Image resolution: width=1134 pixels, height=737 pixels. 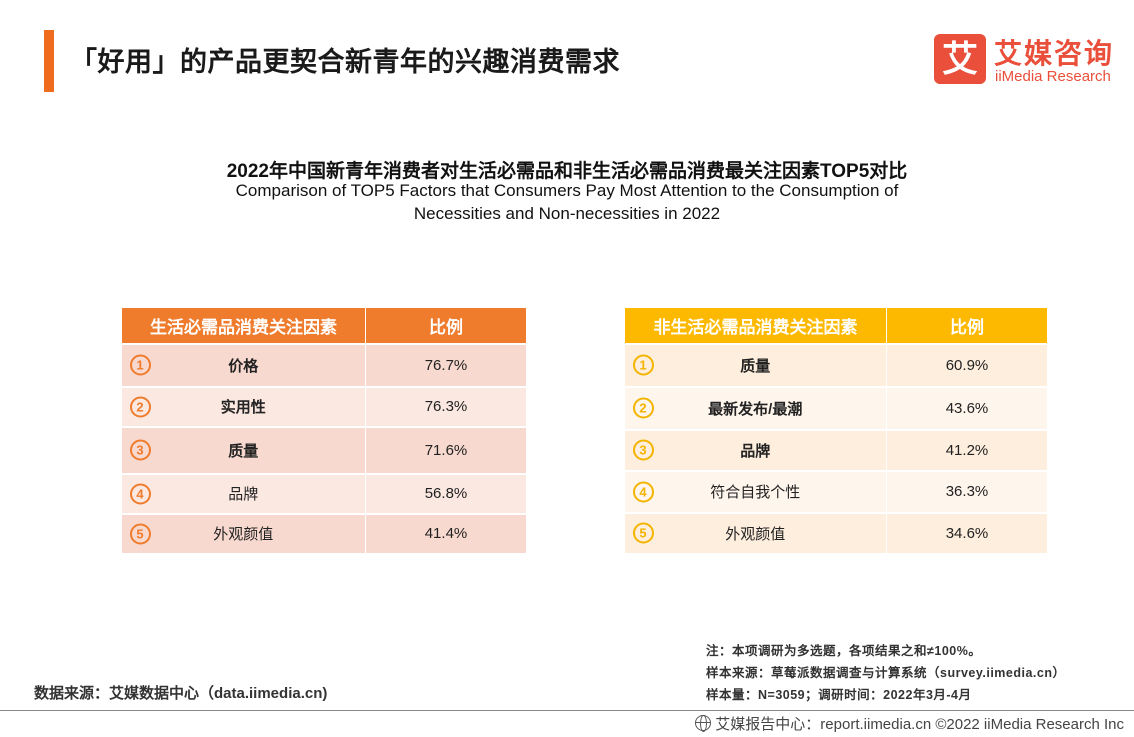 I want to click on sample-source: 样本来源：草莓派数据调查与计算系统（survey.iimedia.cn）, so click(x=886, y=673).